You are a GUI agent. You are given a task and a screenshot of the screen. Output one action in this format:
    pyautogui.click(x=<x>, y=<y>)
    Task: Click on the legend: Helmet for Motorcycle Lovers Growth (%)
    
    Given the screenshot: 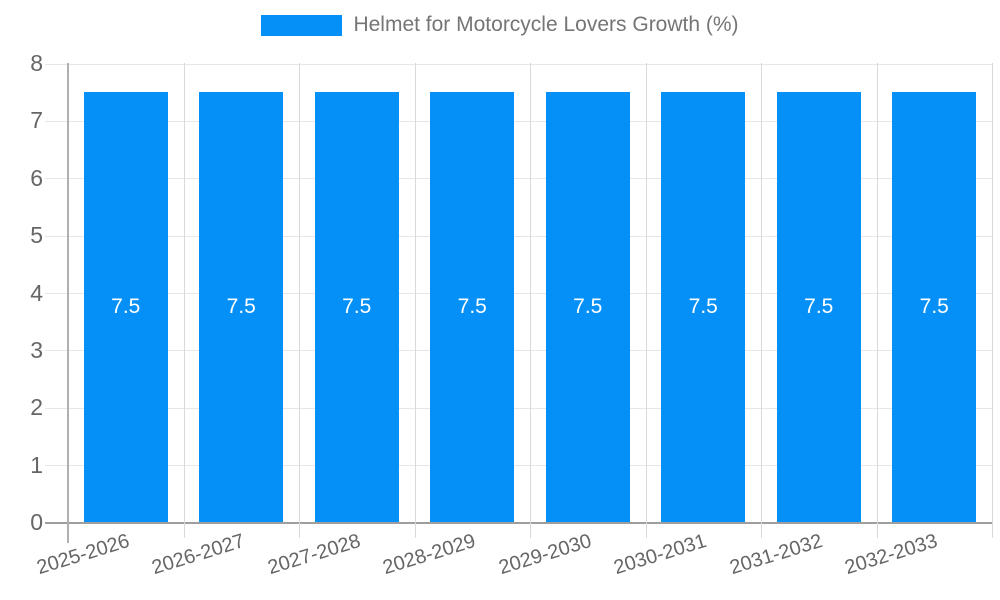 What is the action you would take?
    pyautogui.click(x=500, y=25)
    